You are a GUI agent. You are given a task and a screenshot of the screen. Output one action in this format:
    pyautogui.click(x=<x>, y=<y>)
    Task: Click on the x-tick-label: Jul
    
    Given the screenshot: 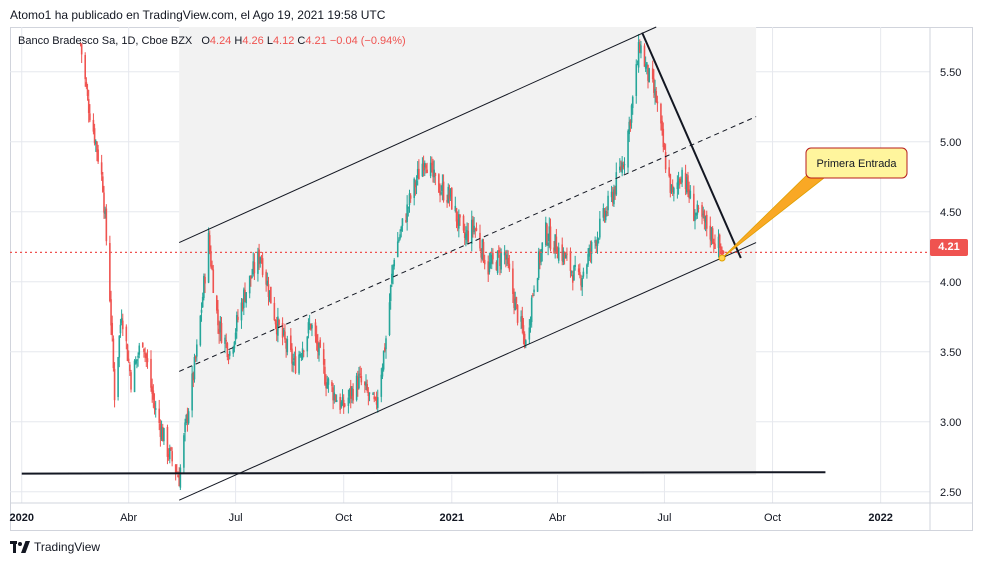 What is the action you would take?
    pyautogui.click(x=664, y=518)
    